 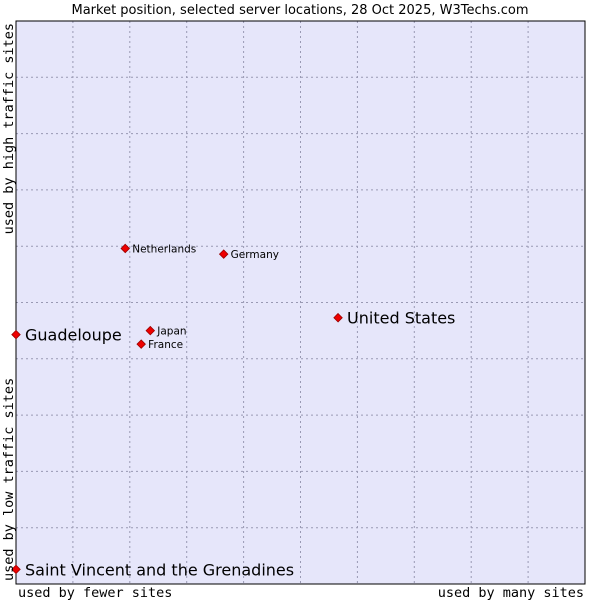 What do you see at coordinates (165, 345) in the screenshot?
I see `point-label: France` at bounding box center [165, 345].